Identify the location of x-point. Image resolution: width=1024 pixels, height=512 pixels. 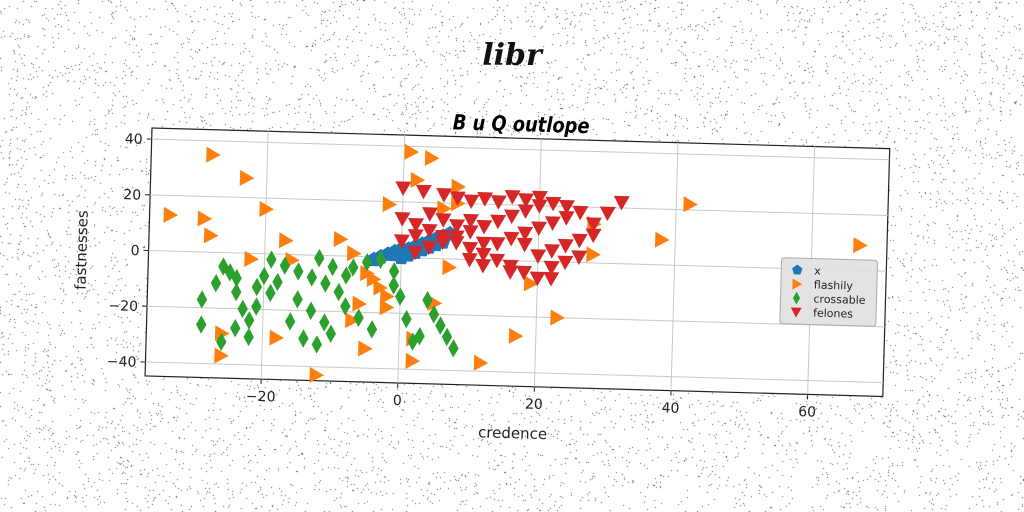
(395, 254).